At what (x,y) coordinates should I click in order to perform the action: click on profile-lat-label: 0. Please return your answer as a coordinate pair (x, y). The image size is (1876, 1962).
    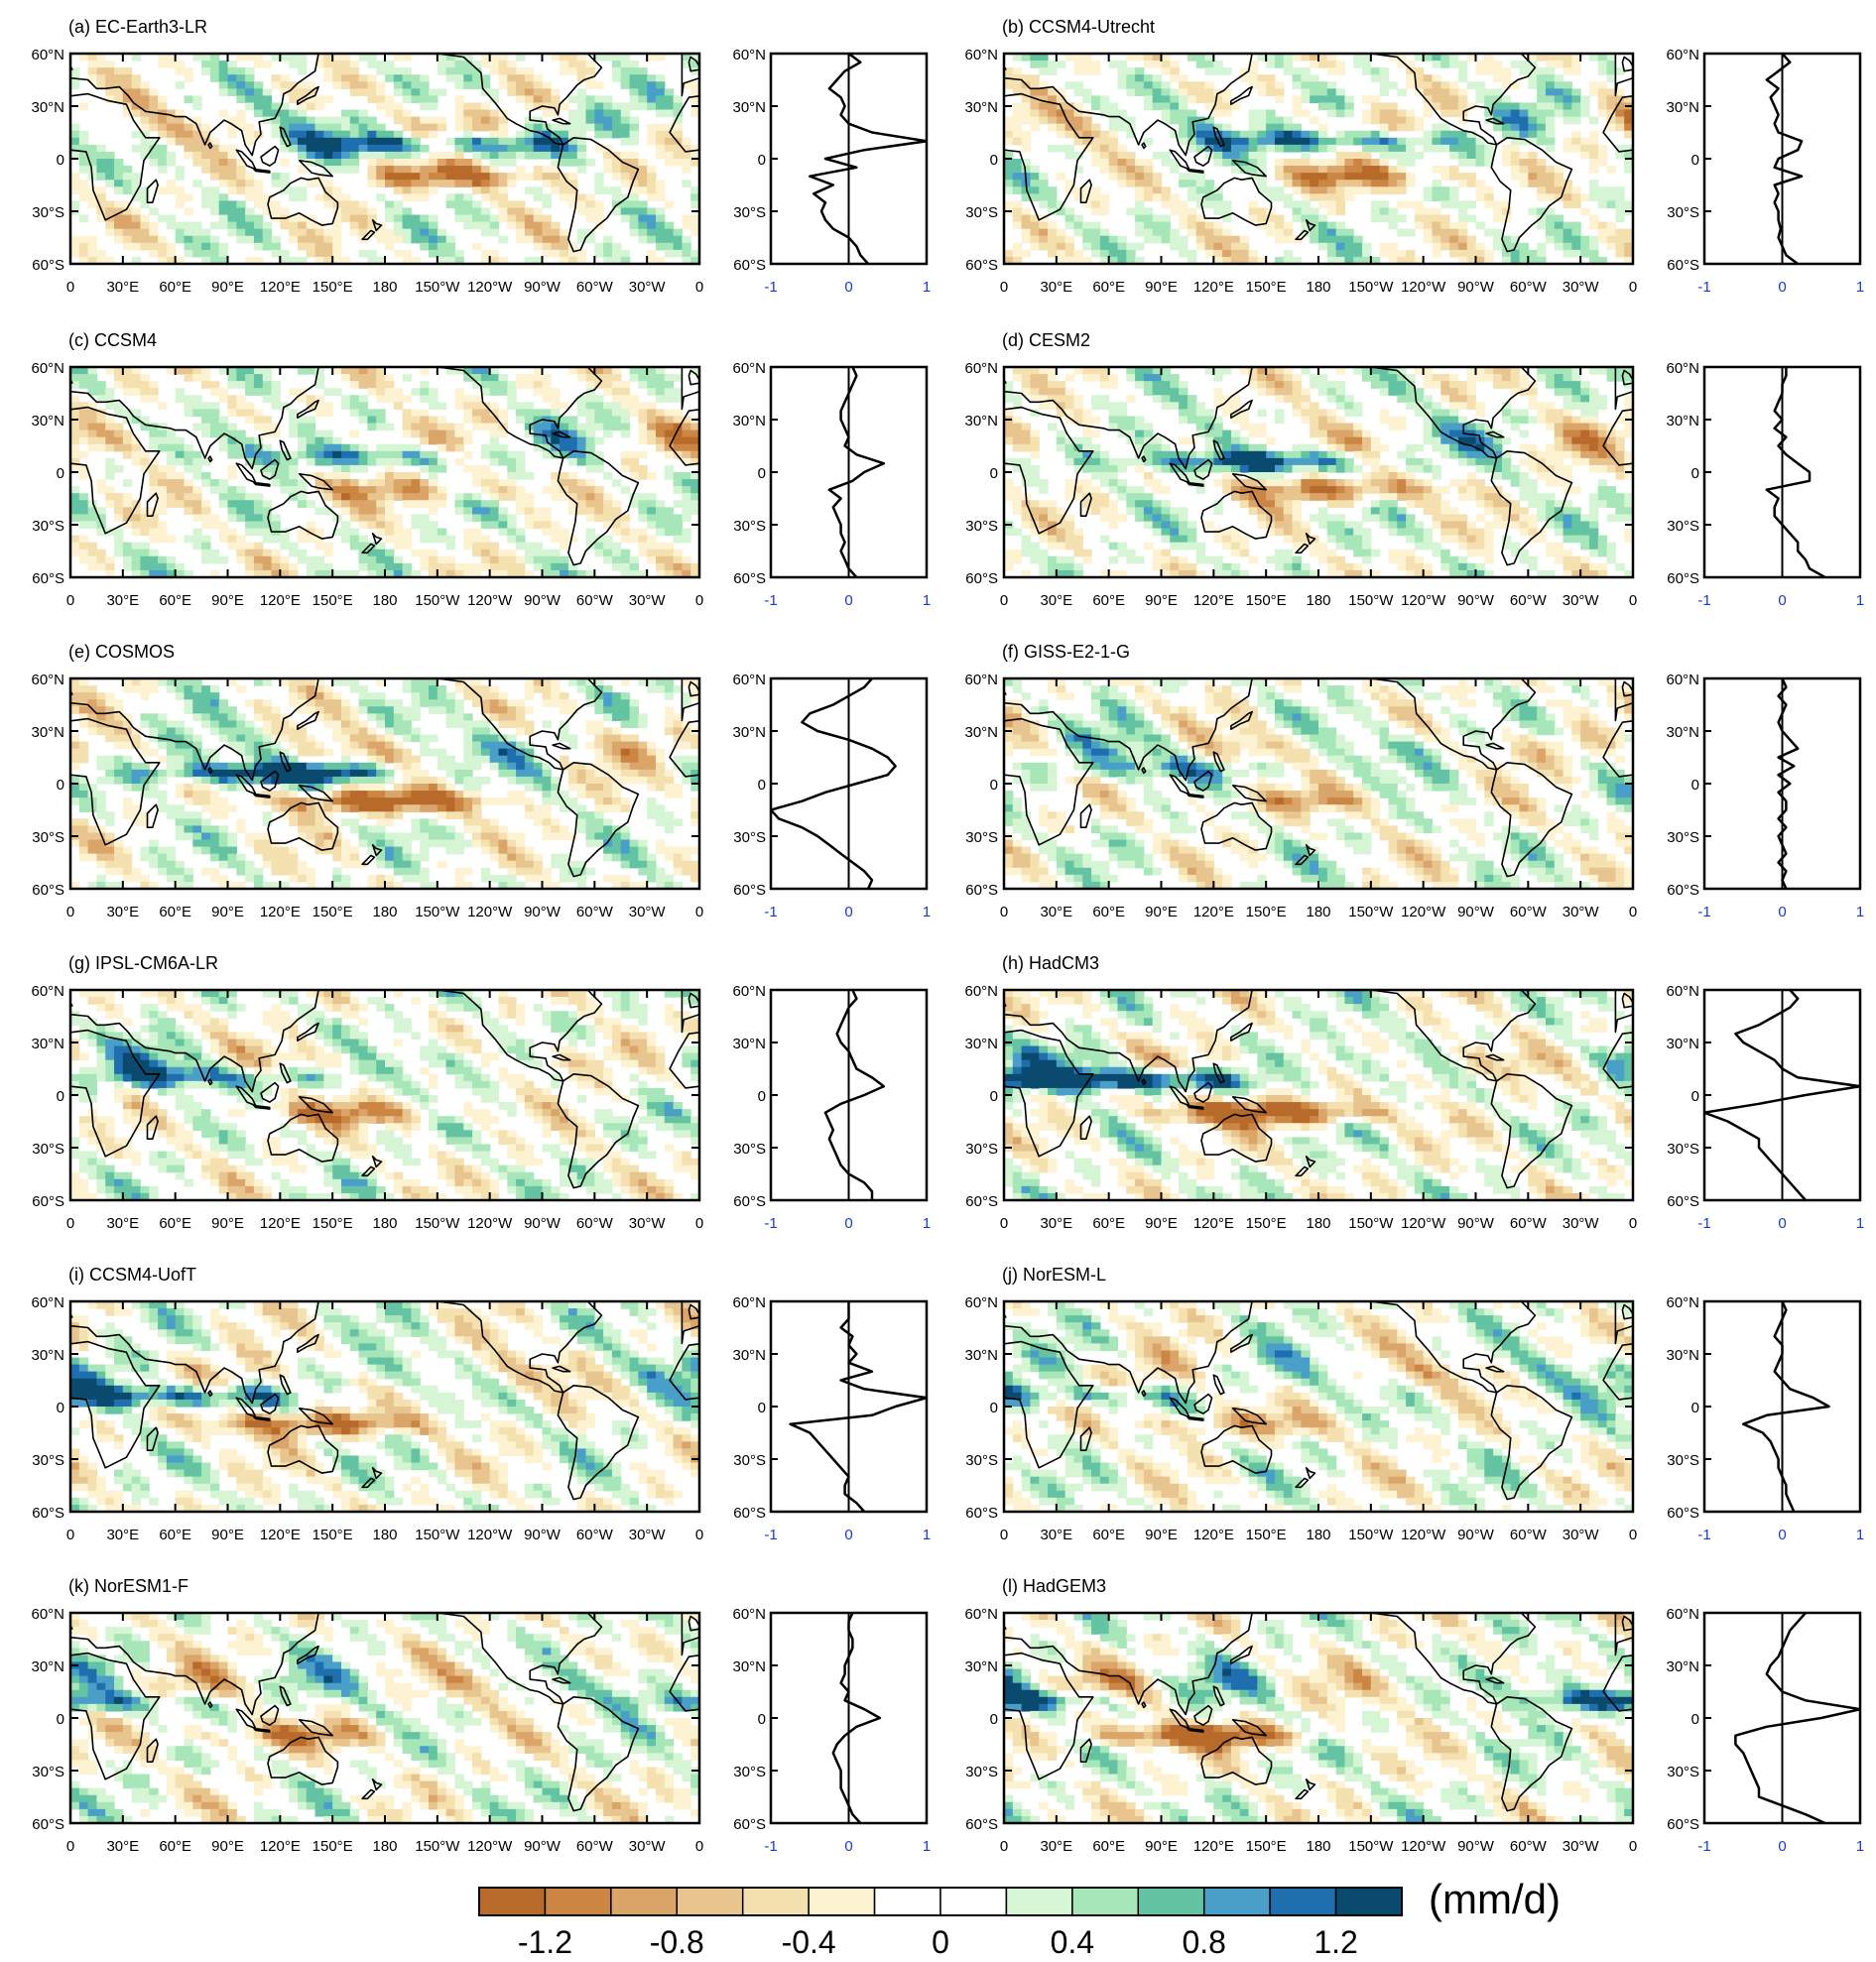
    Looking at the image, I should click on (762, 160).